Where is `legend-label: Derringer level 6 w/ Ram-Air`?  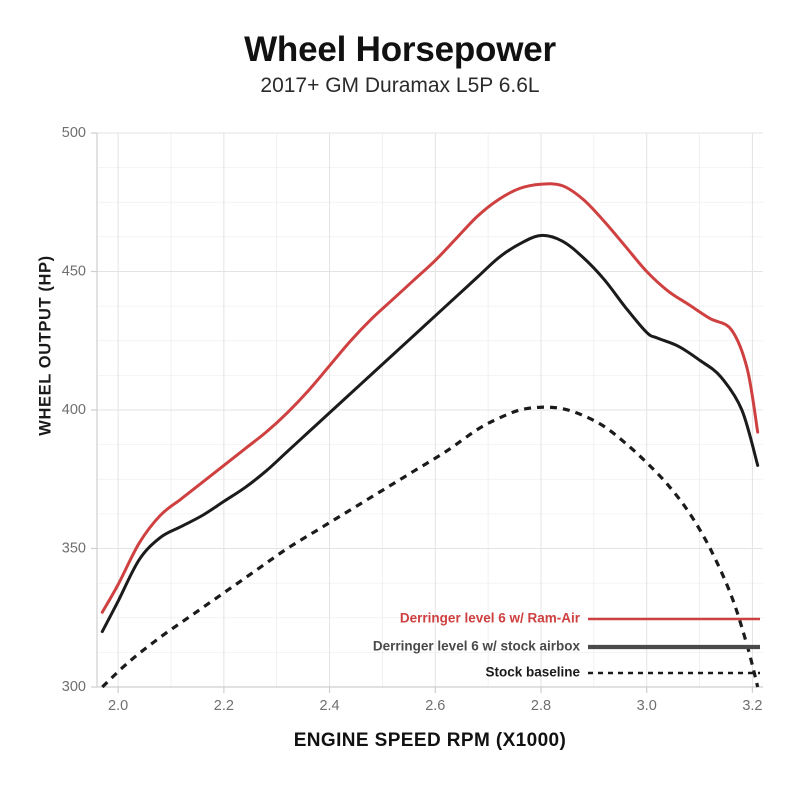 legend-label: Derringer level 6 w/ Ram-Air is located at coordinates (490, 618).